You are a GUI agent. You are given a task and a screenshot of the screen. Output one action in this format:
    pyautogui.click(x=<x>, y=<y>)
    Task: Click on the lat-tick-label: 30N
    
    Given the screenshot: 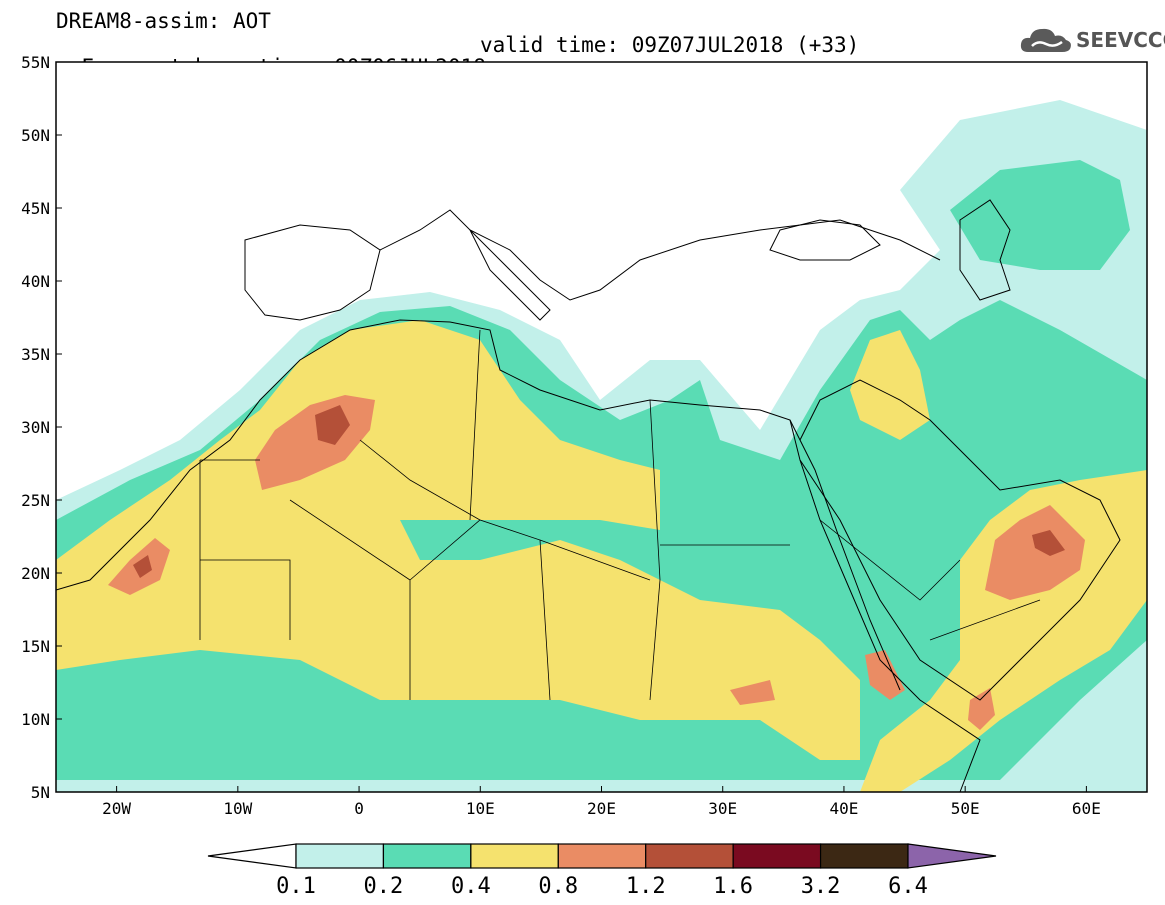 What is the action you would take?
    pyautogui.click(x=35, y=427)
    